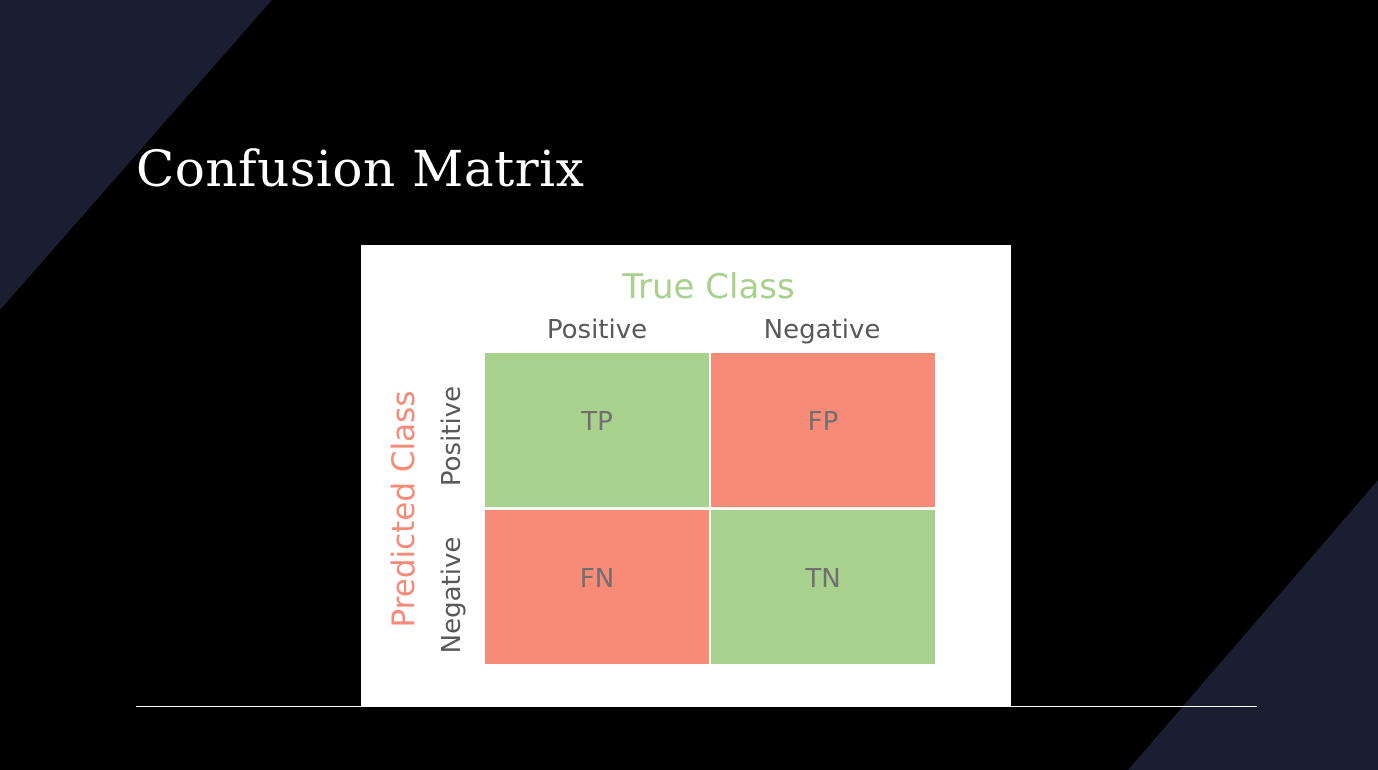 The width and height of the screenshot is (1378, 770). Describe the element at coordinates (404, 509) in the screenshot. I see `predicted-class-label: Predicted Class` at that location.